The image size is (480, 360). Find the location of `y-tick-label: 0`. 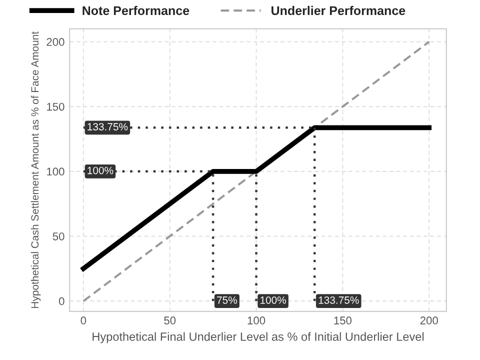

y-tick-label: 0 is located at coordinates (61, 301).